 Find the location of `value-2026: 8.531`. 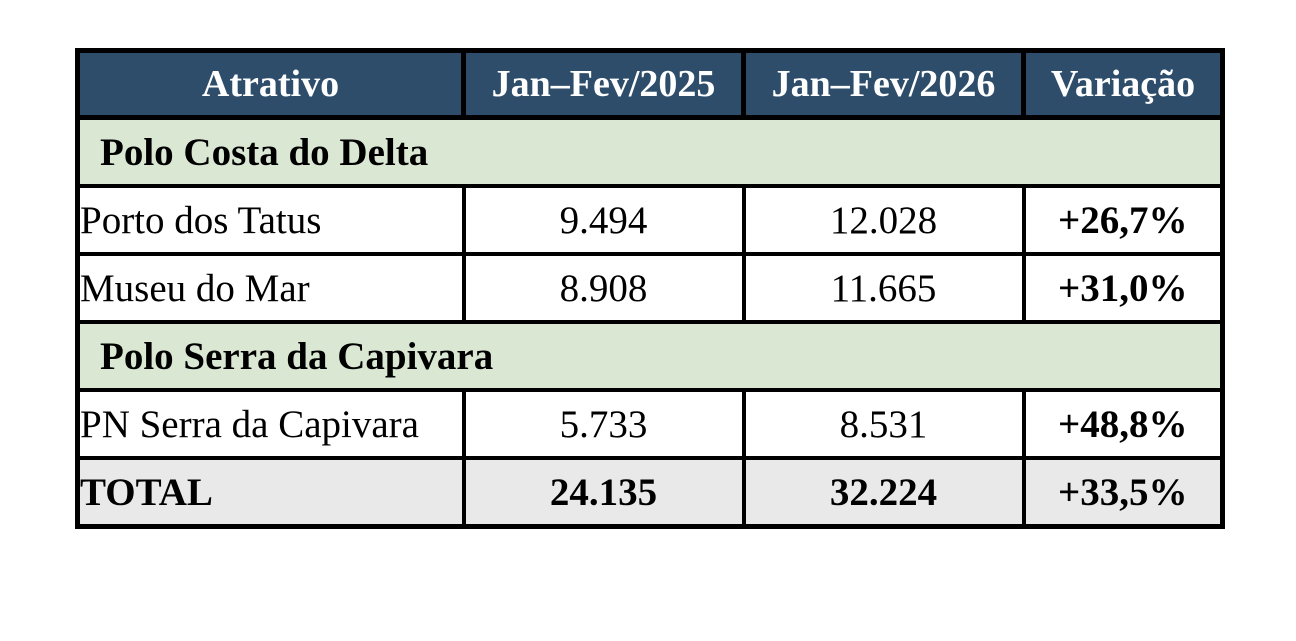

value-2026: 8.531 is located at coordinates (883, 424).